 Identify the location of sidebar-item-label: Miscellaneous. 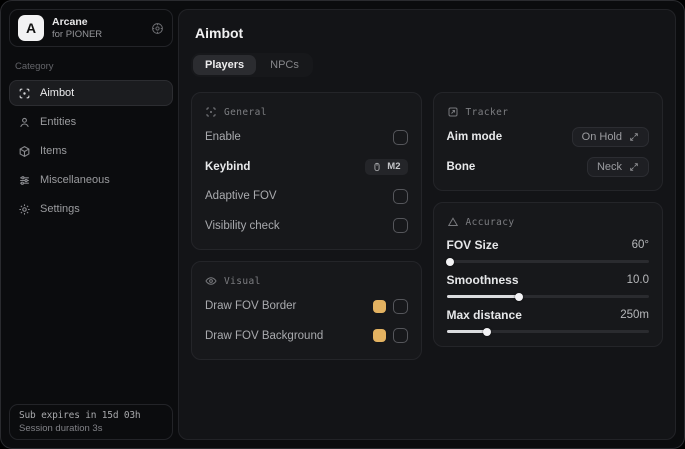
(75, 180).